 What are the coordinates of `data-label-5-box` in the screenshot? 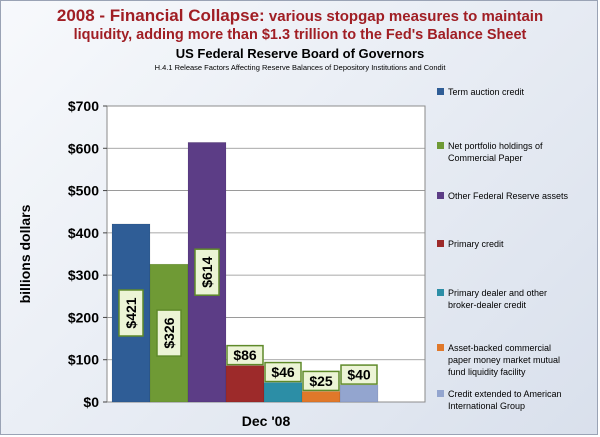 It's located at (283, 372).